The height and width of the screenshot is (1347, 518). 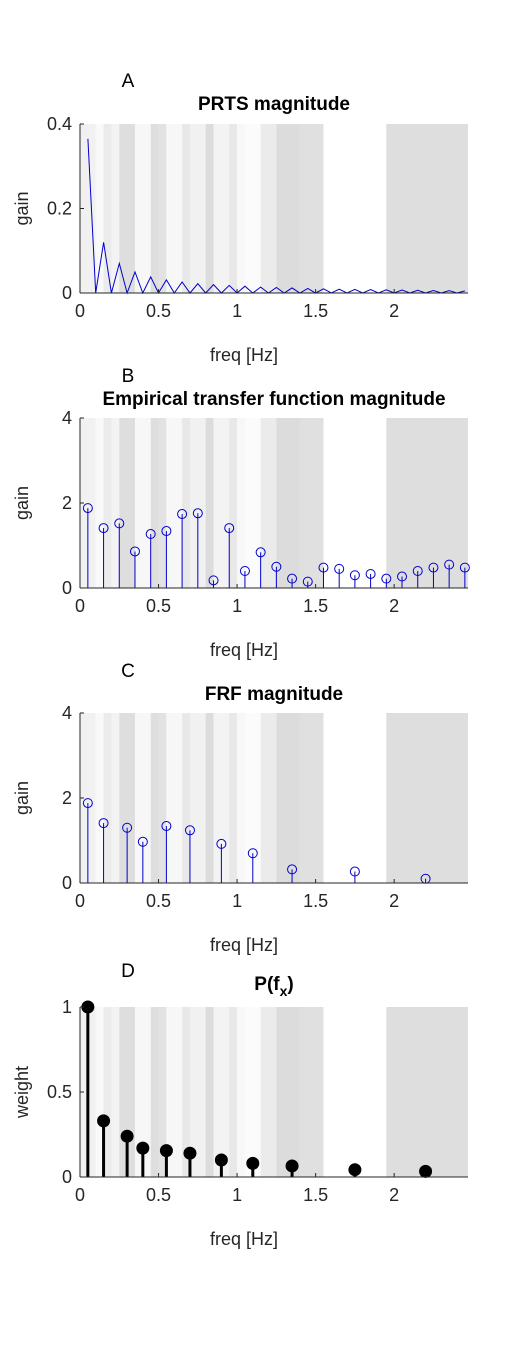 I want to click on y-tick-label: 0.2, so click(x=59, y=209).